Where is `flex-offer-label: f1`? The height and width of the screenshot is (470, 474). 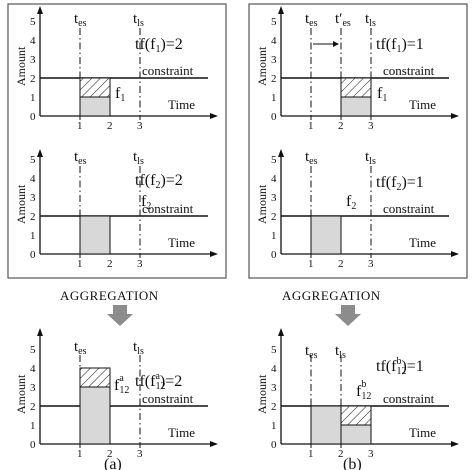
flex-offer-label: f1 is located at coordinates (382, 94).